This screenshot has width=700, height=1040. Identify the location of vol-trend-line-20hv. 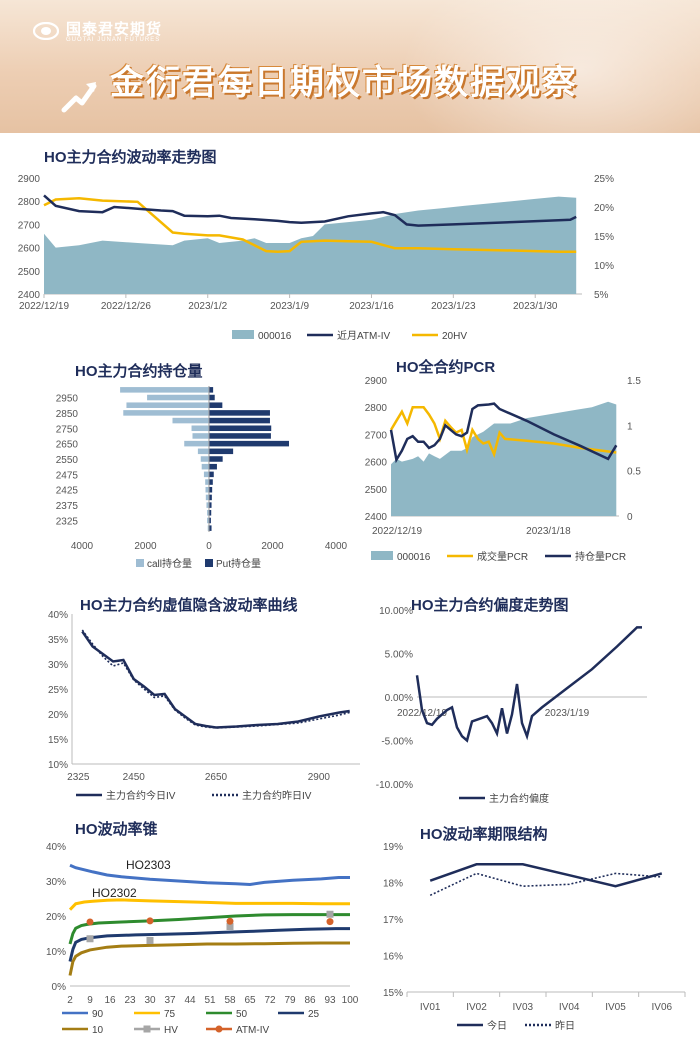
(310, 225).